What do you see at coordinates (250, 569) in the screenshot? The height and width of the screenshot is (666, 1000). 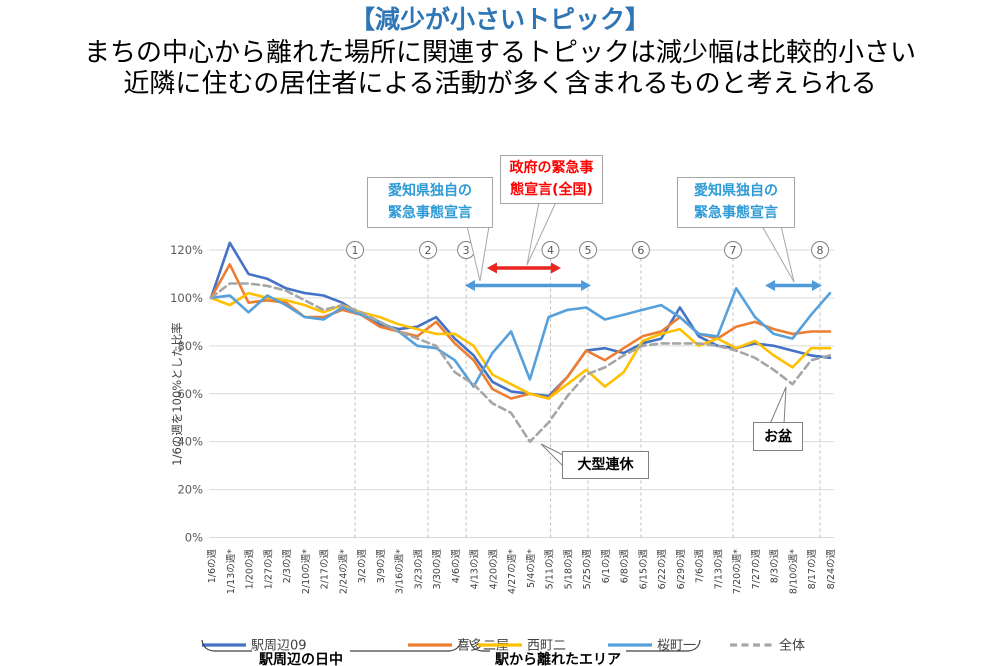 I see `x-tick-label: 1/20の週` at bounding box center [250, 569].